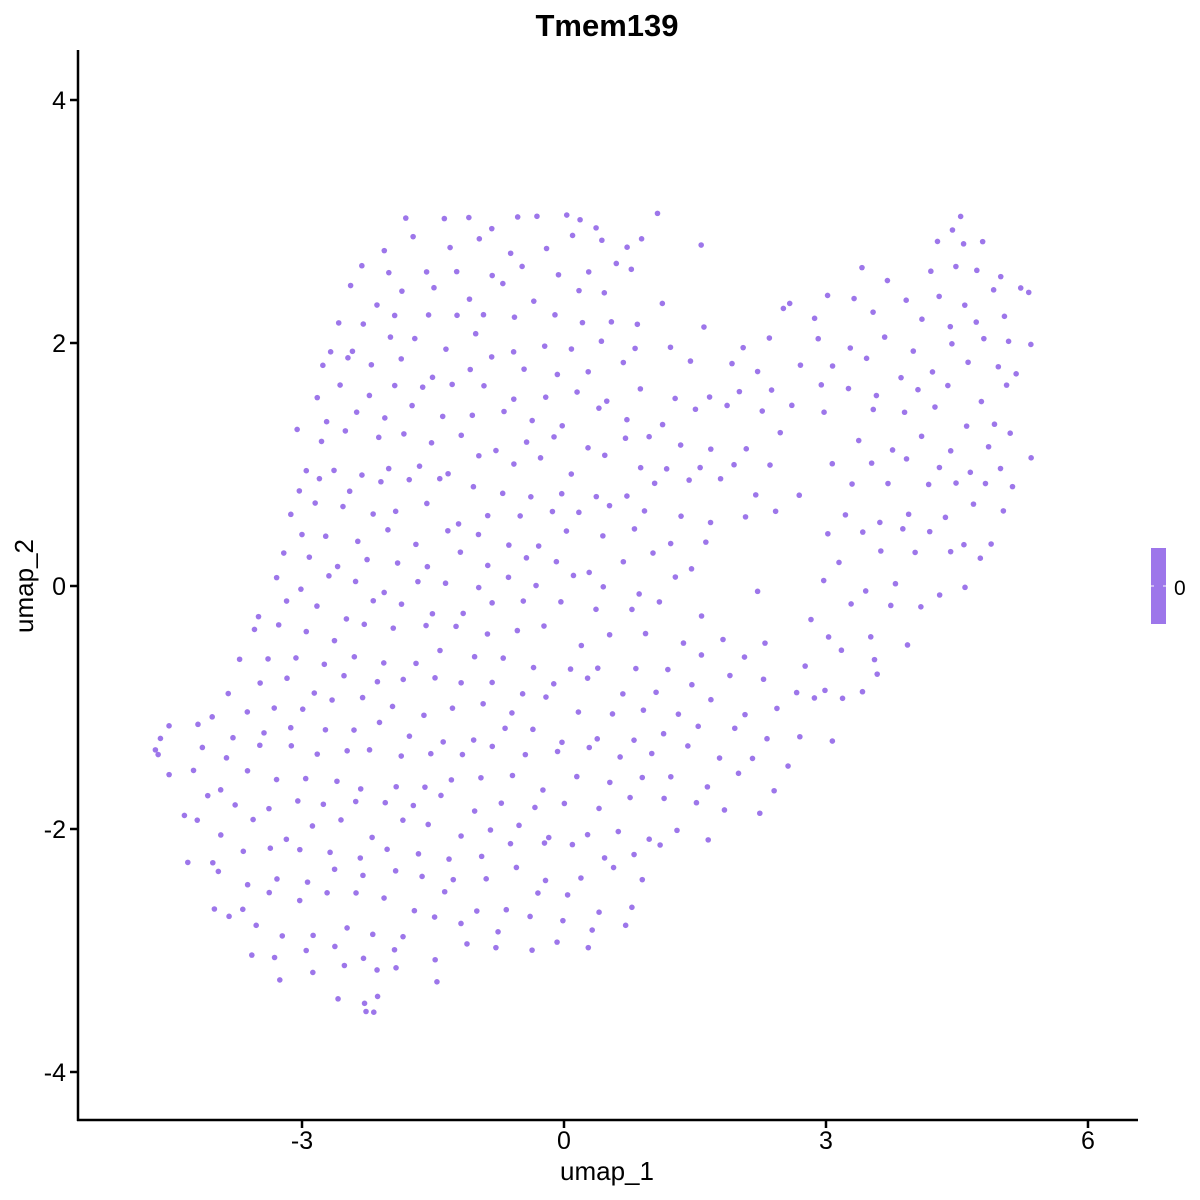 The image size is (1200, 1200). I want to click on x-axis-label: umap_1, so click(607, 1171).